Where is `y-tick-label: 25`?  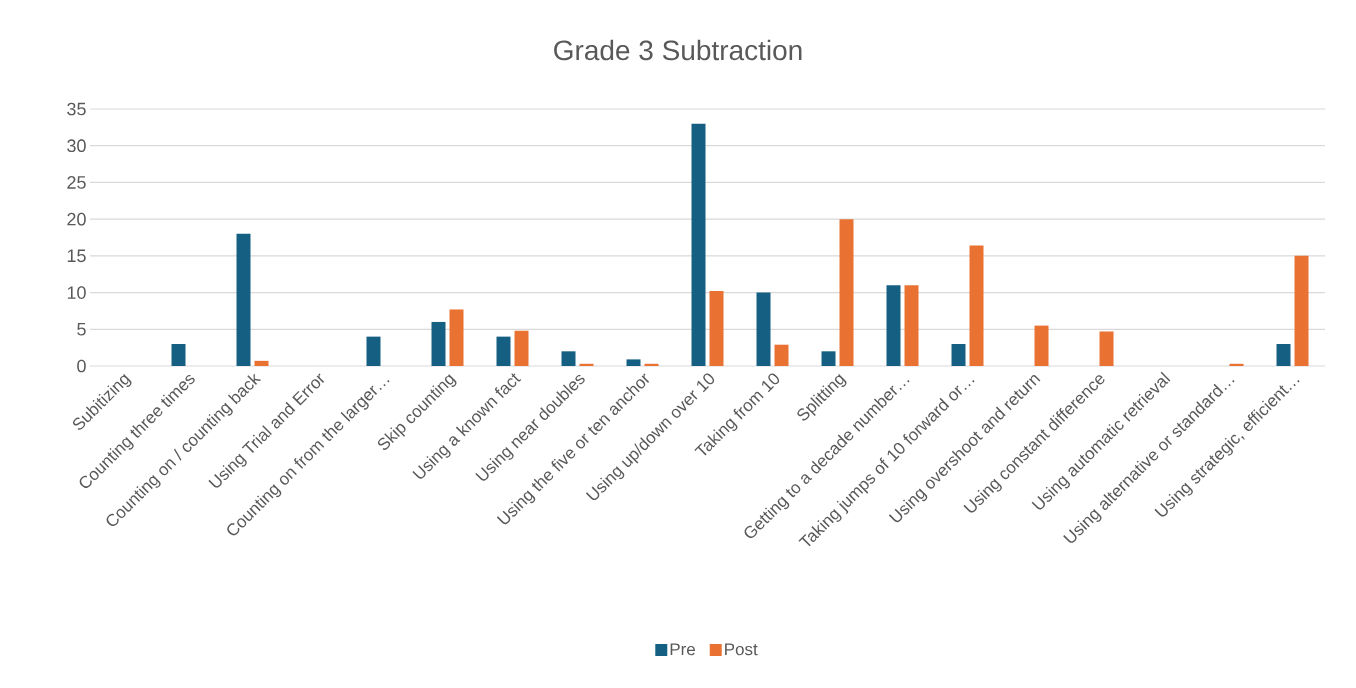
y-tick-label: 25 is located at coordinates (76, 182).